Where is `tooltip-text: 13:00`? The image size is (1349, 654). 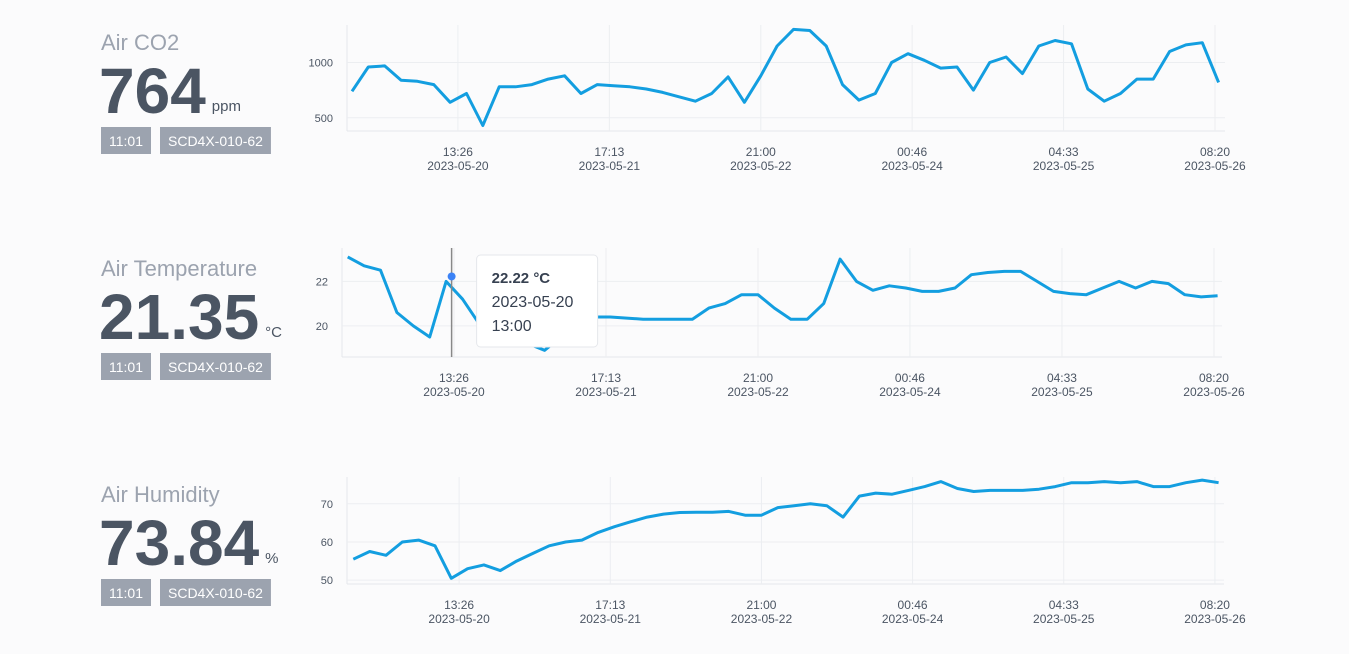
tooltip-text: 13:00 is located at coordinates (512, 326).